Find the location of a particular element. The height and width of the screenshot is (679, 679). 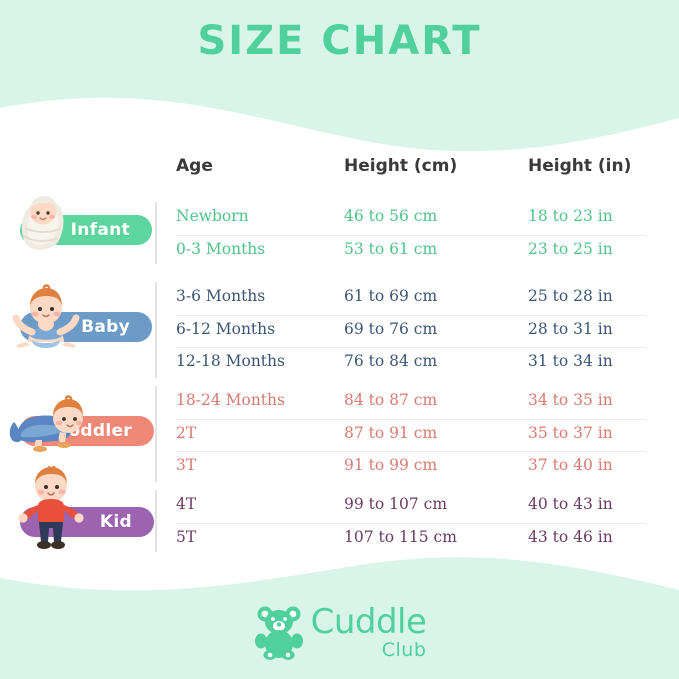

group-separator-infant is located at coordinates (156, 233).